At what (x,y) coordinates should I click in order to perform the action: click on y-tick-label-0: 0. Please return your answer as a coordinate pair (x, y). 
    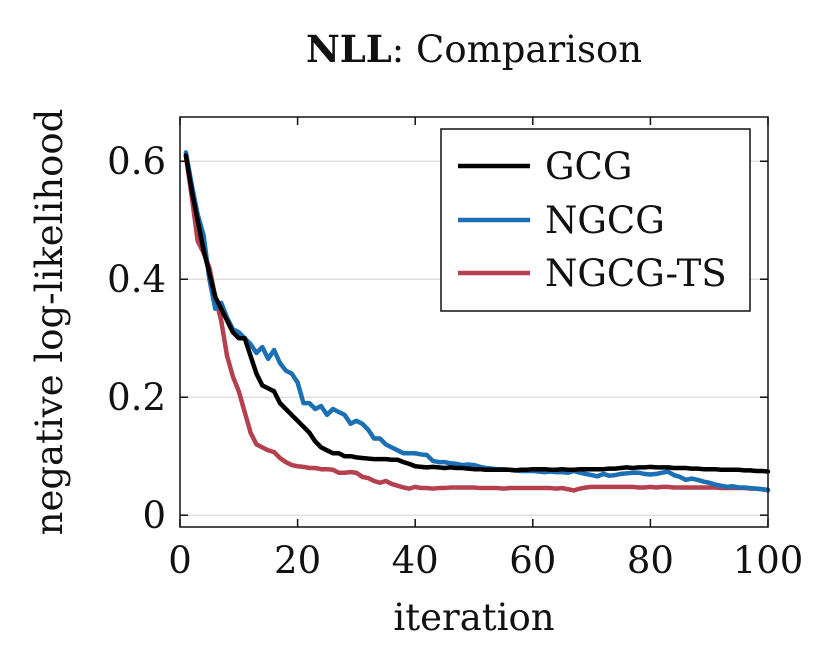
    Looking at the image, I should click on (154, 515).